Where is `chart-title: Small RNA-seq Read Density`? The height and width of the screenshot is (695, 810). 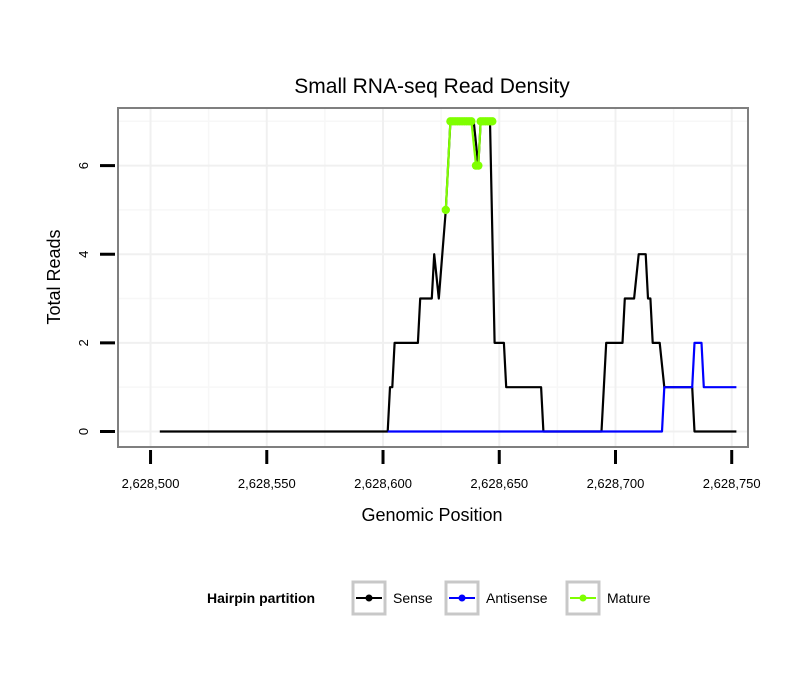 chart-title: Small RNA-seq Read Density is located at coordinates (432, 86).